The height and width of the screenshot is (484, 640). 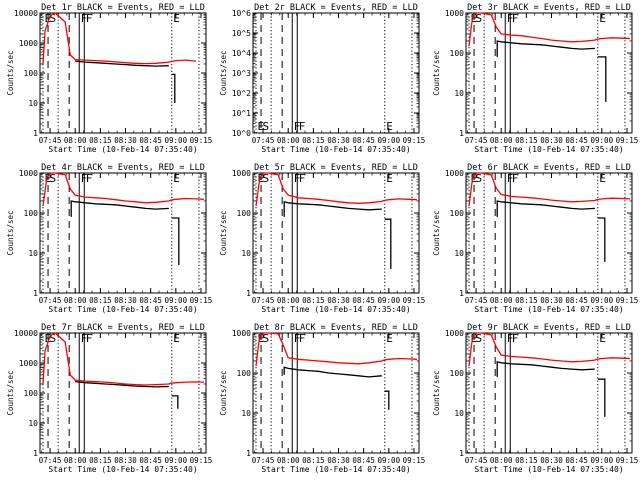 What do you see at coordinates (241, 33) in the screenshot?
I see `y-tick-label: 10^5` at bounding box center [241, 33].